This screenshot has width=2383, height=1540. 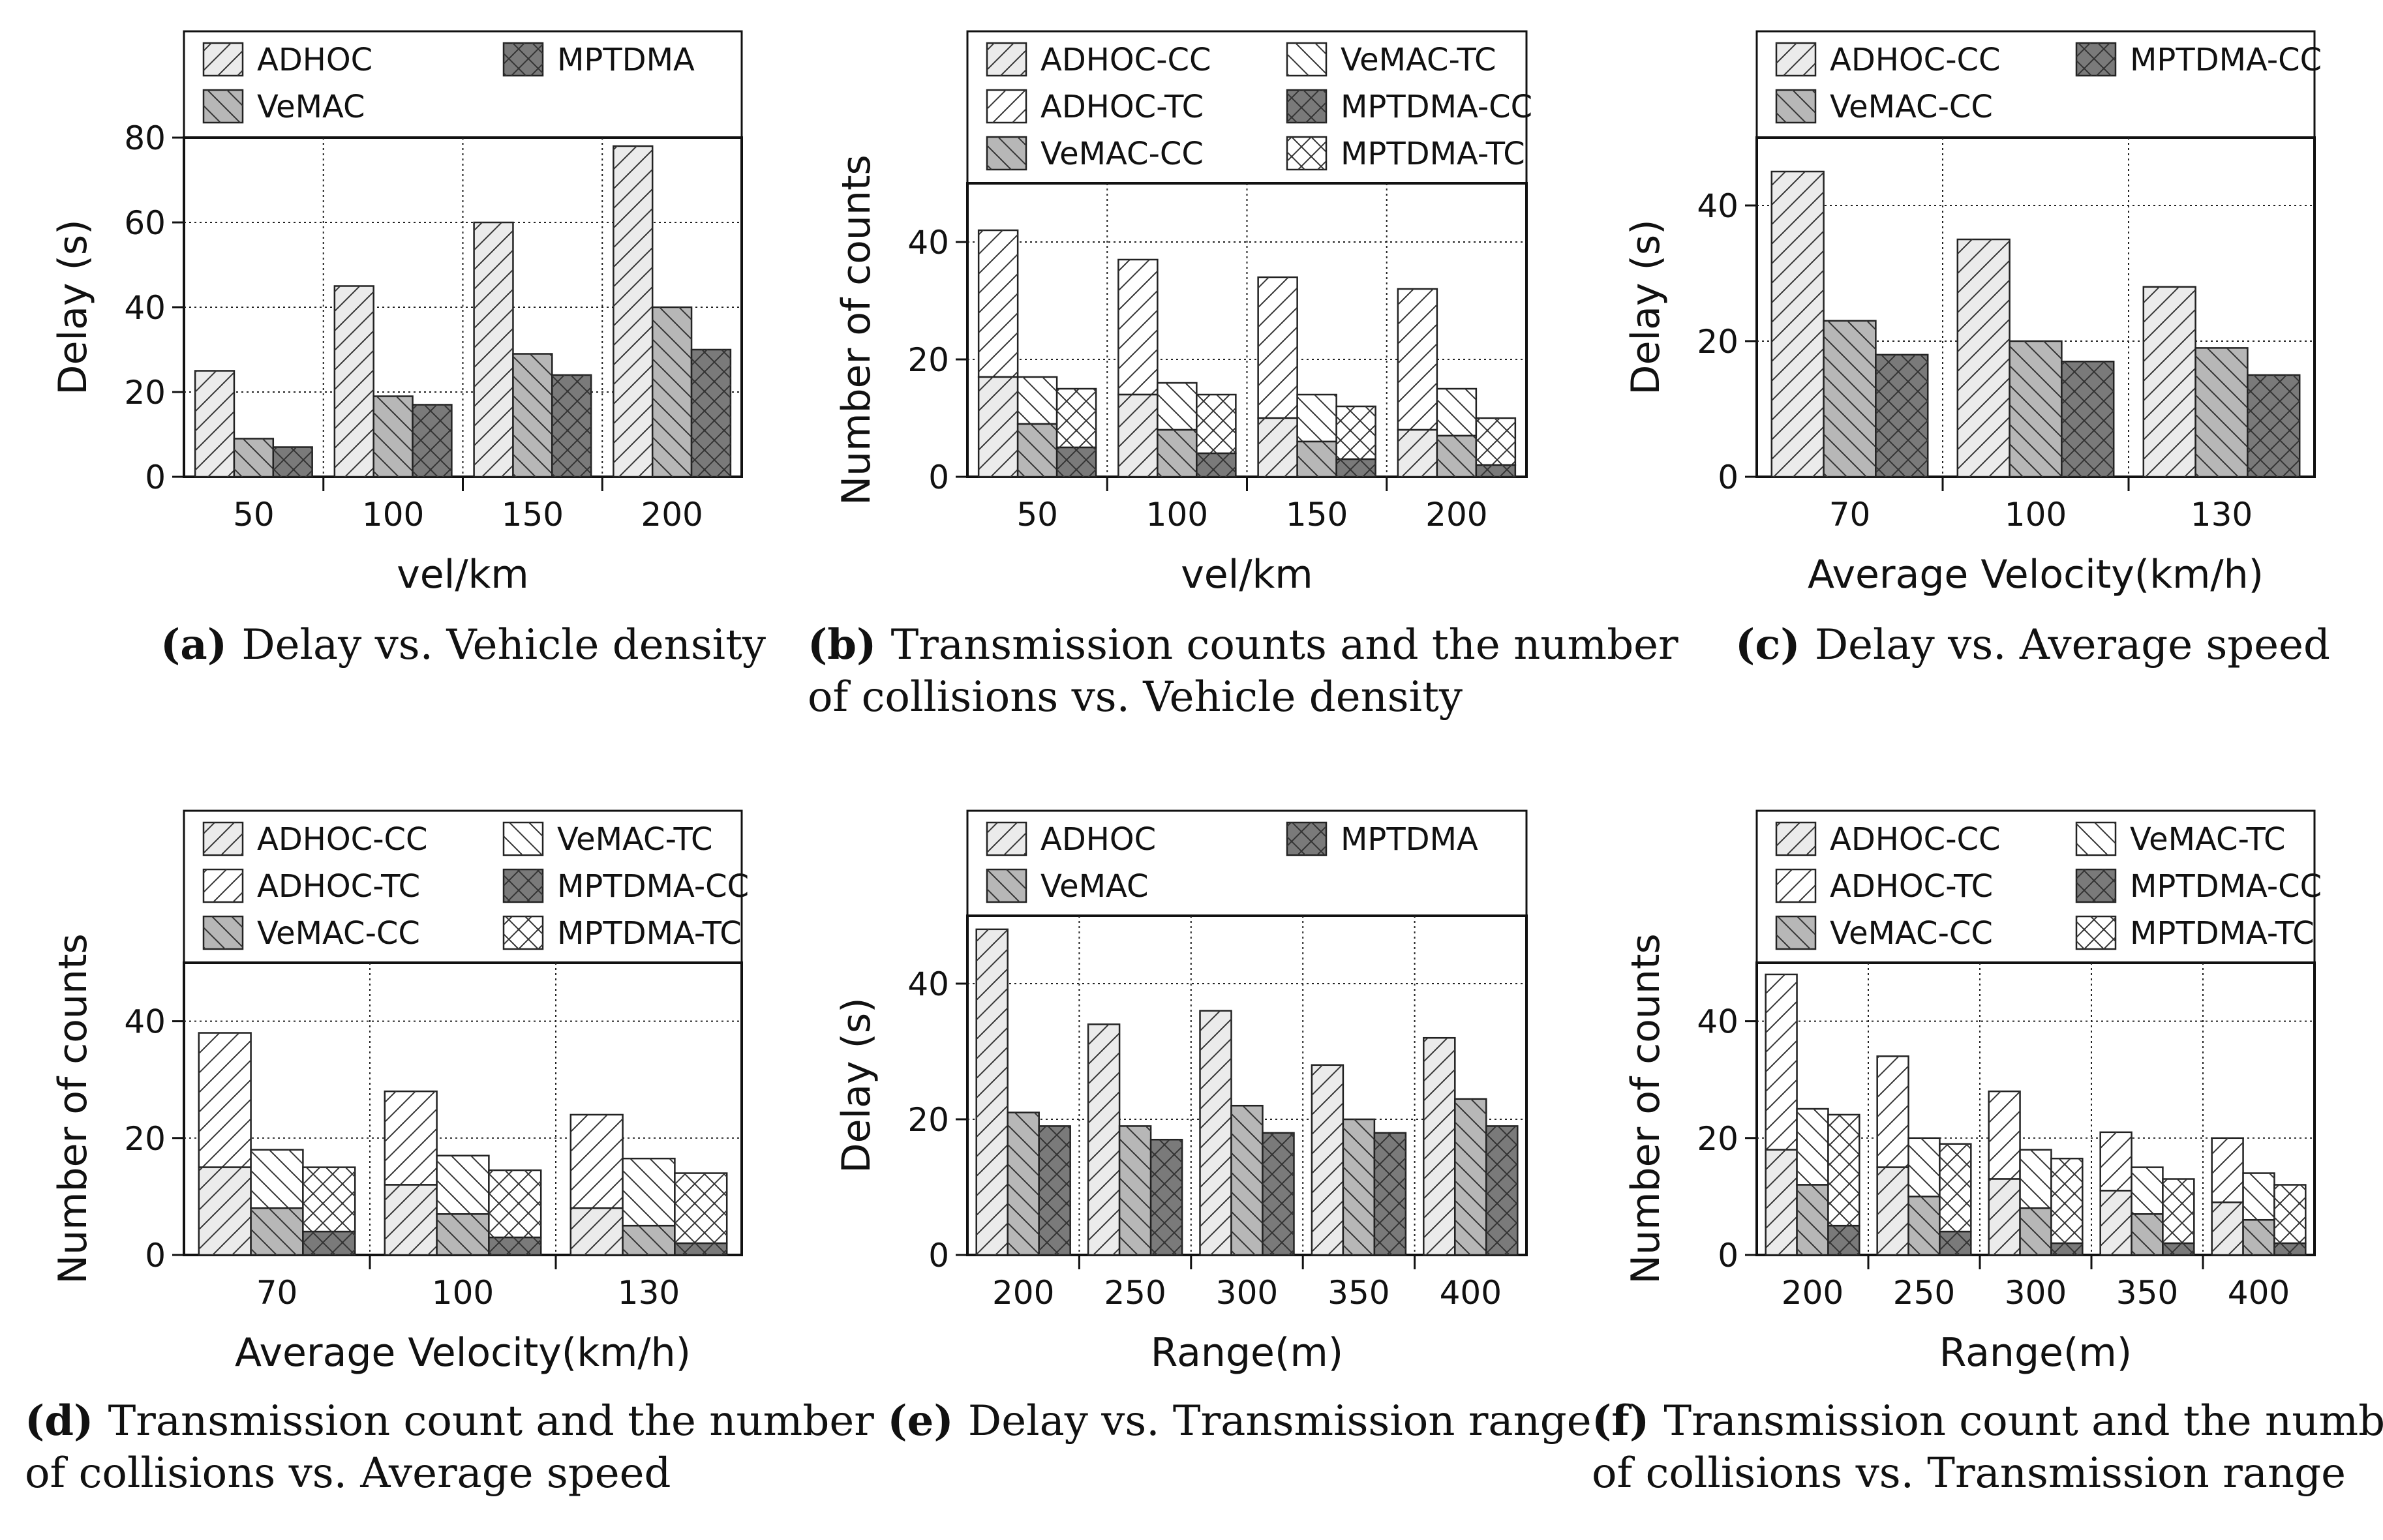 What do you see at coordinates (463, 84) in the screenshot?
I see `legend-box` at bounding box center [463, 84].